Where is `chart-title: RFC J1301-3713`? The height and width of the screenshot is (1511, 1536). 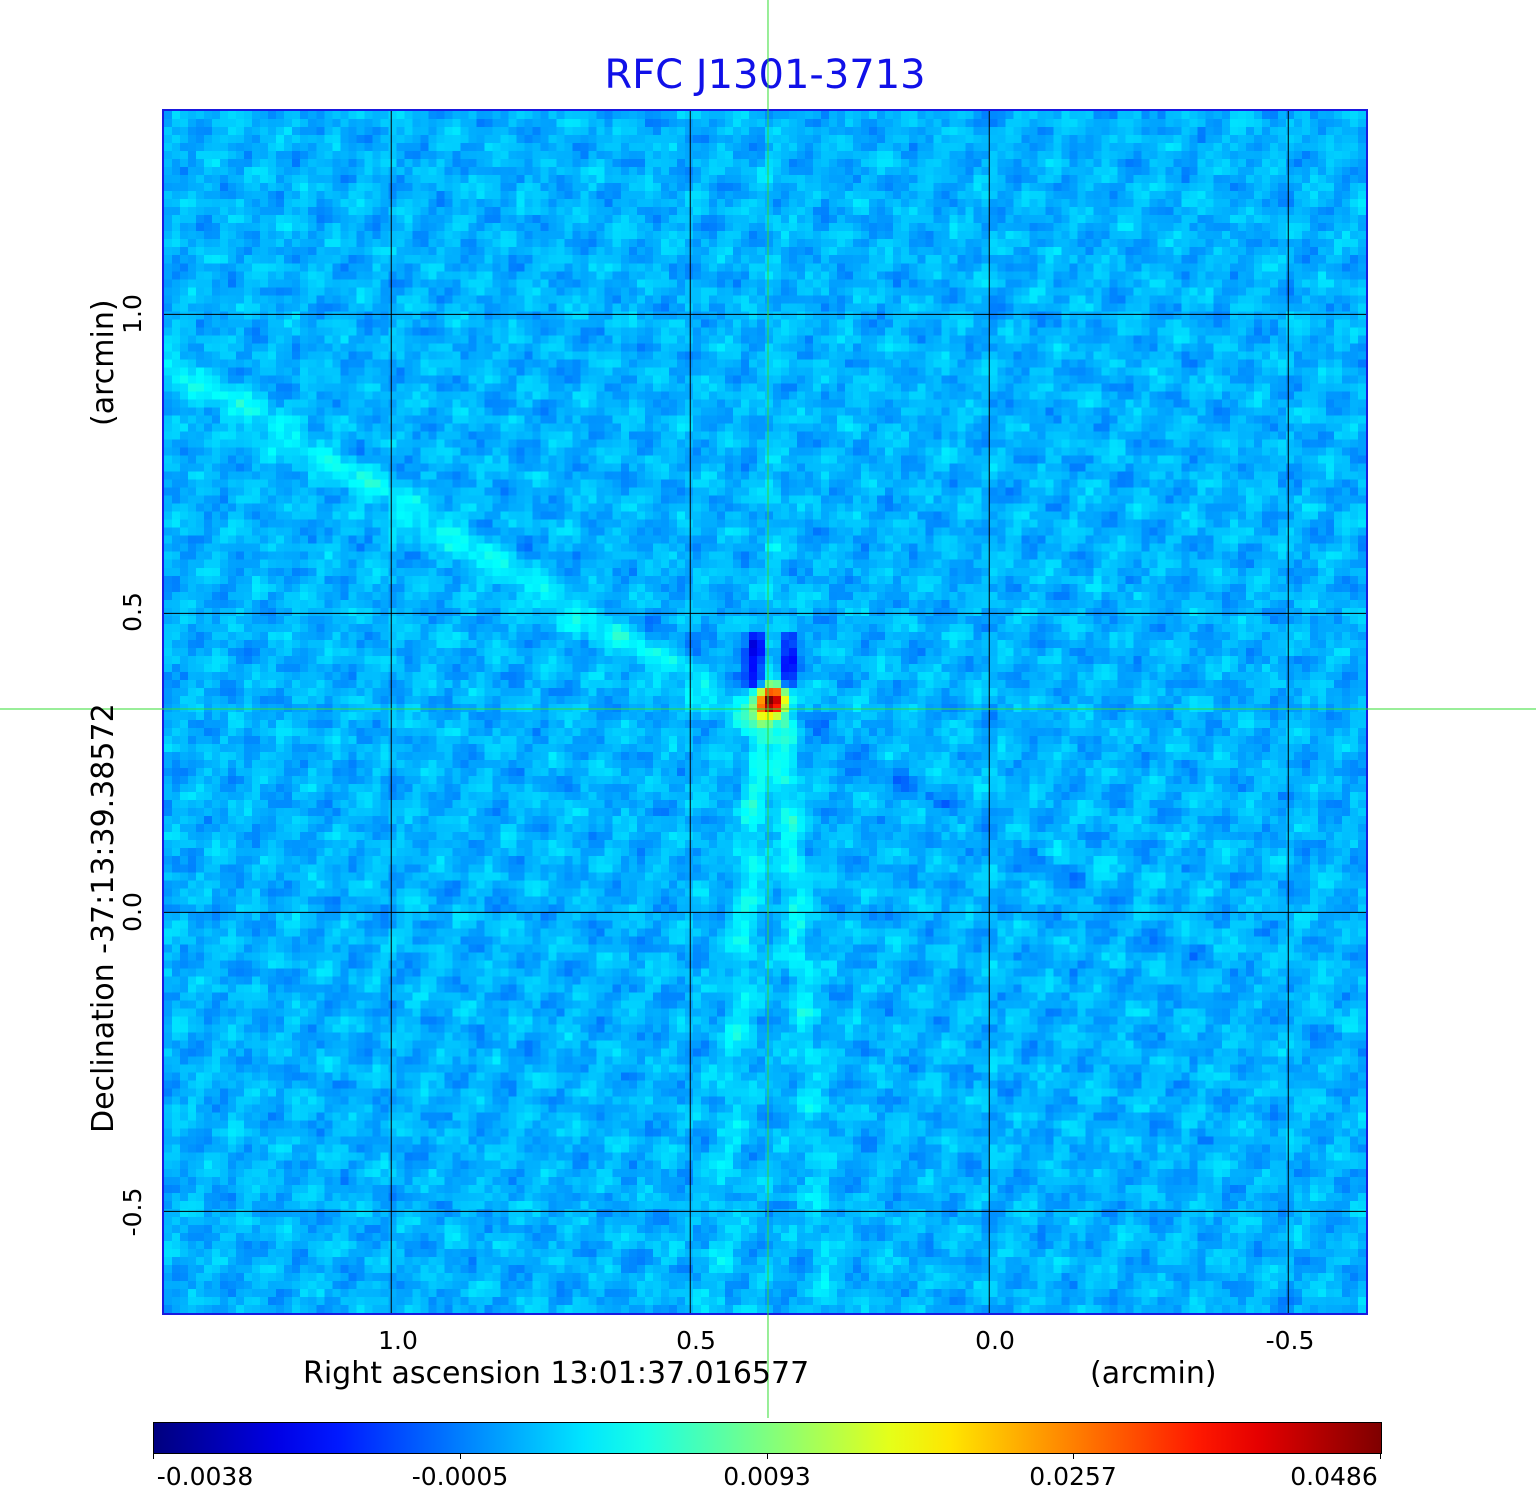
chart-title: RFC J1301-3713 is located at coordinates (765, 75).